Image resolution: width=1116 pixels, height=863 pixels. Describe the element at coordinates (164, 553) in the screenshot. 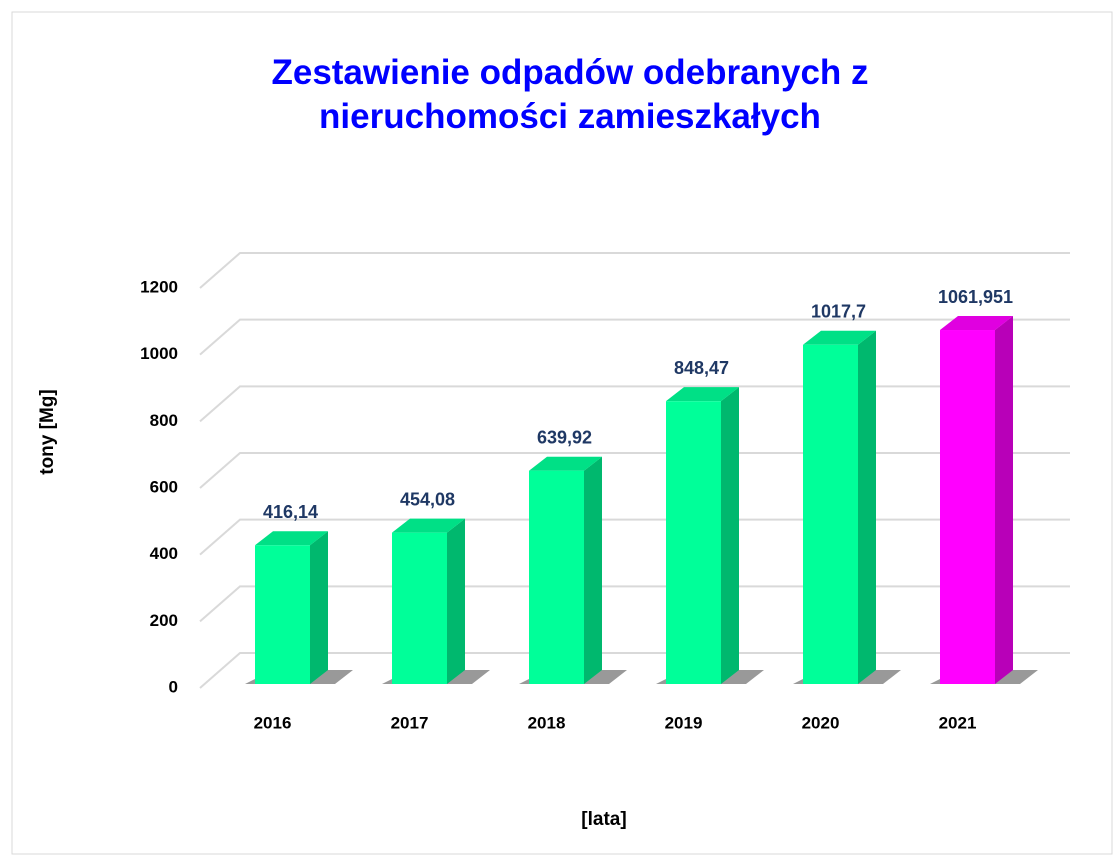

I see `y-tick-label: 400` at that location.